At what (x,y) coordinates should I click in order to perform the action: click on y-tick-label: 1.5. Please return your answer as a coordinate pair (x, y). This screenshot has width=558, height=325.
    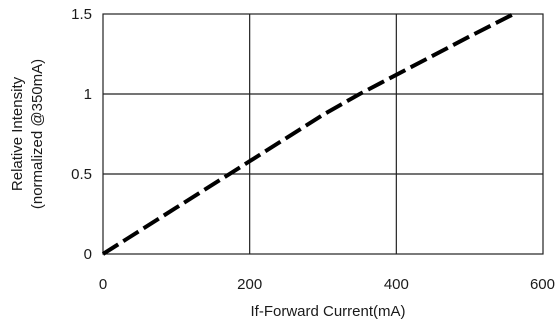
    Looking at the image, I should click on (81, 14).